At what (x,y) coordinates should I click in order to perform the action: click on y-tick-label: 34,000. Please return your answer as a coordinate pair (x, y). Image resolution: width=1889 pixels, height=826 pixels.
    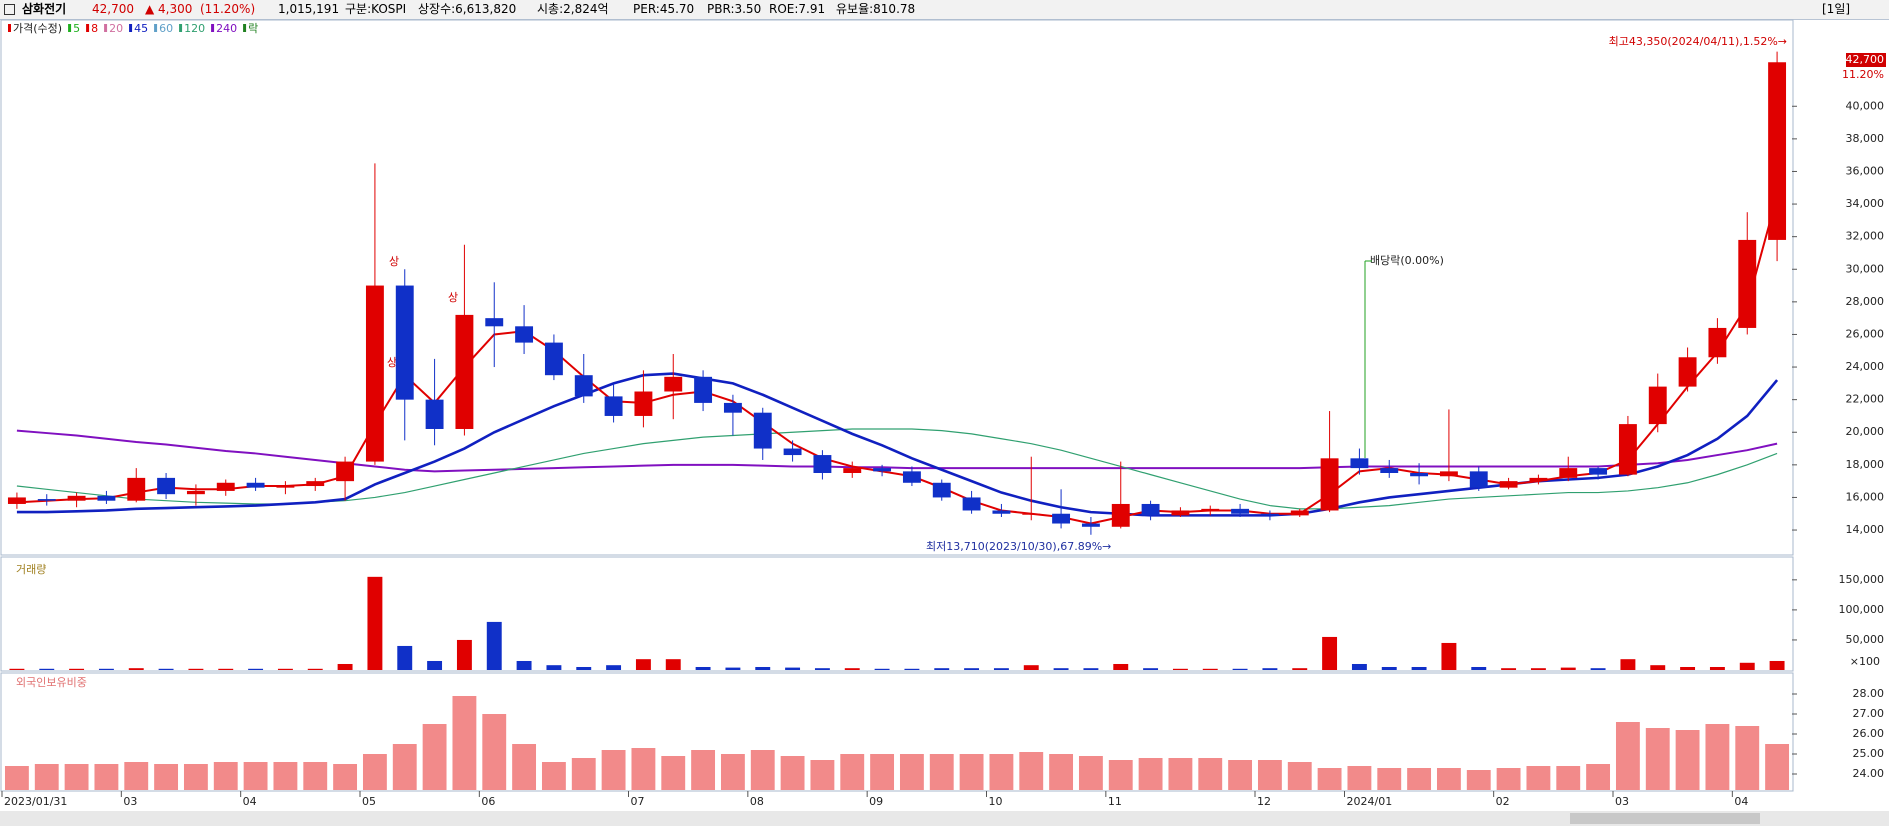
    Looking at the image, I should click on (1865, 203).